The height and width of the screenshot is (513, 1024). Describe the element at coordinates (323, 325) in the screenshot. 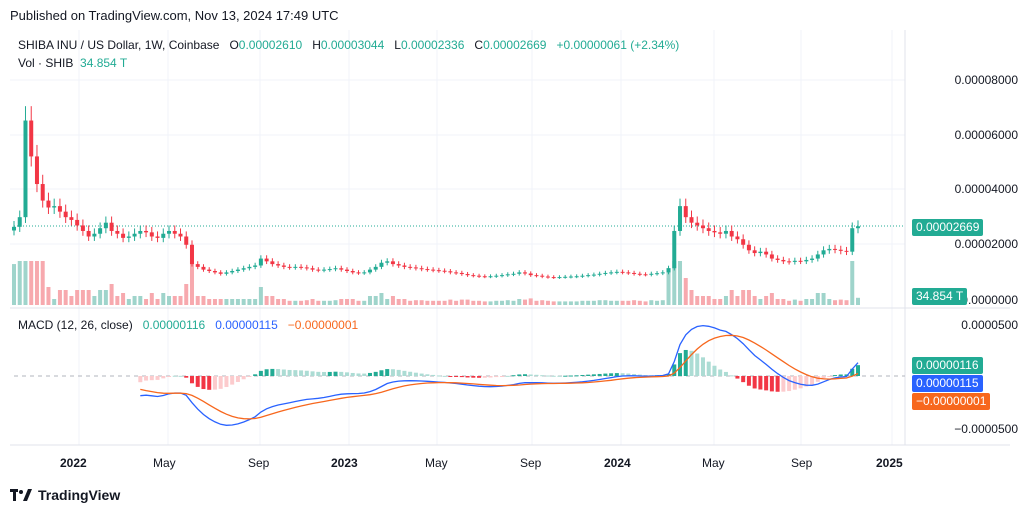

I see `macd-legend-hist: −0.00000001` at that location.